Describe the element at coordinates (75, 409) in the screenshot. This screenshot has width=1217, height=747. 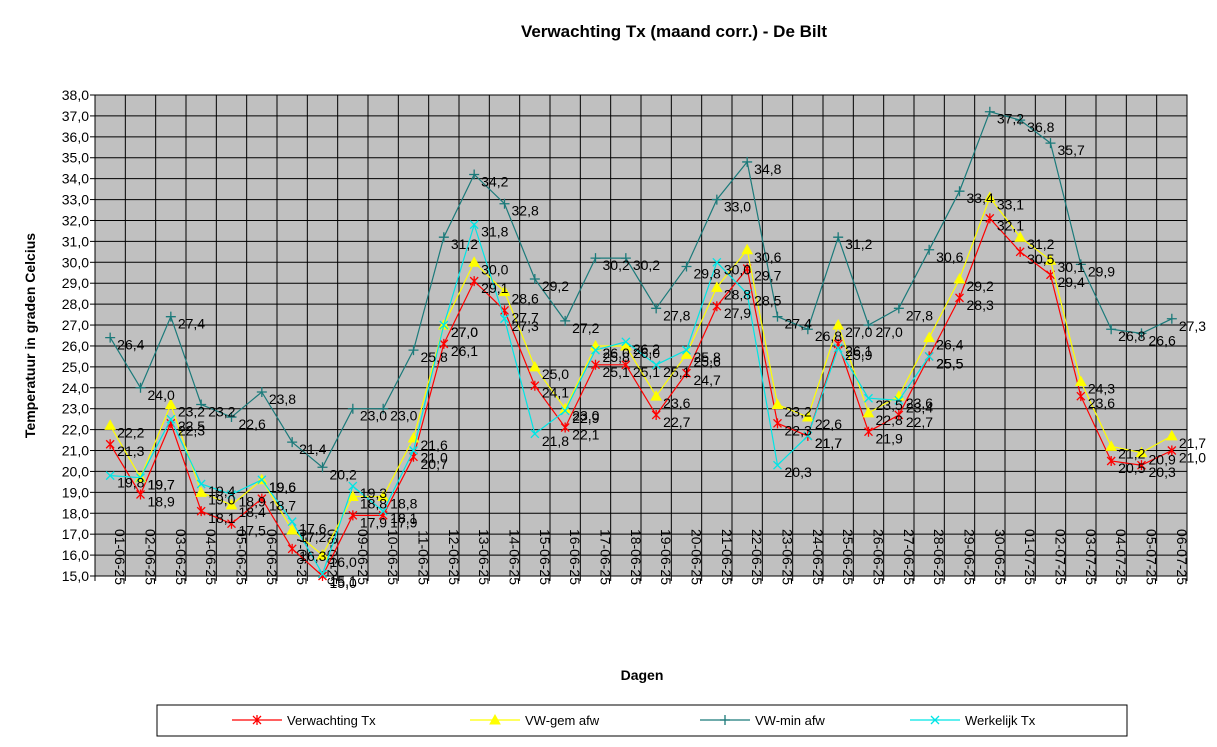
I see `y-tick-label: 23,0` at that location.